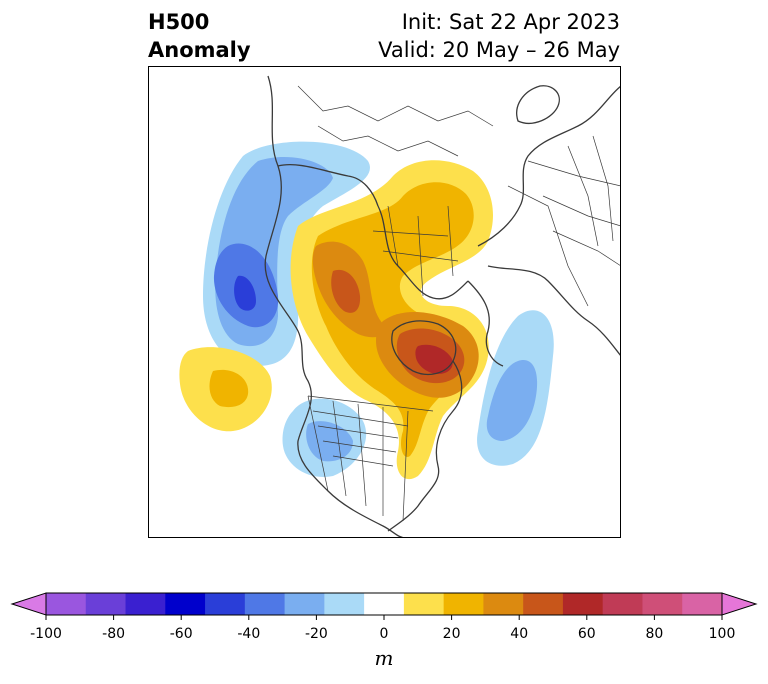 This screenshot has height=684, width=768. What do you see at coordinates (286, 253) in the screenshot?
I see `negative-anomaly-bering-sea` at bounding box center [286, 253].